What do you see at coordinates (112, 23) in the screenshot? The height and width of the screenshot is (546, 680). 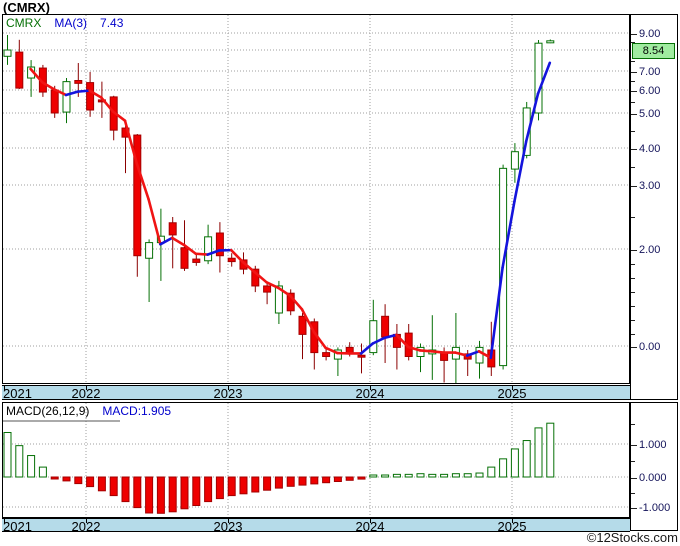 I see `ma-value: 7.43` at bounding box center [112, 23].